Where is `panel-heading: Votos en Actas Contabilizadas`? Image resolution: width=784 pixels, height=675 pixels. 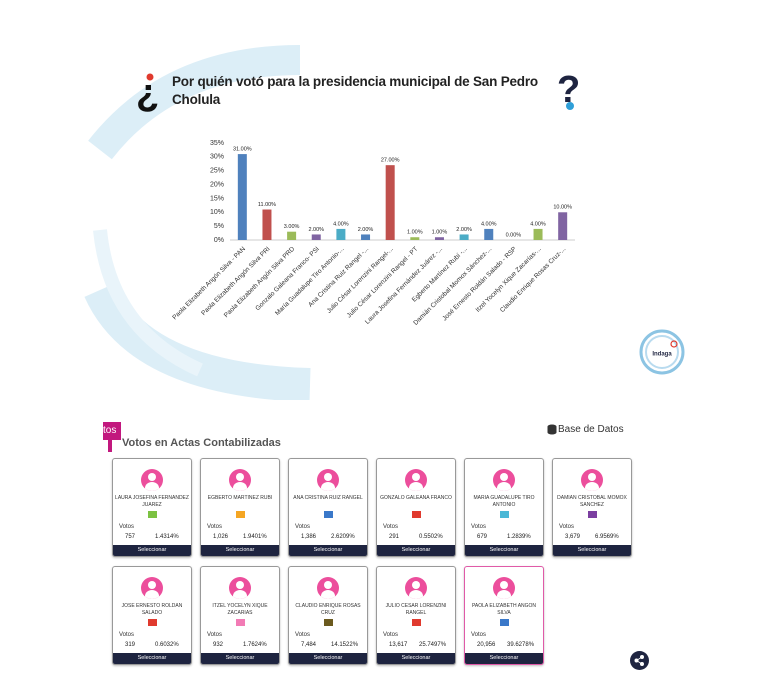 panel-heading: Votos en Actas Contabilizadas is located at coordinates (201, 443).